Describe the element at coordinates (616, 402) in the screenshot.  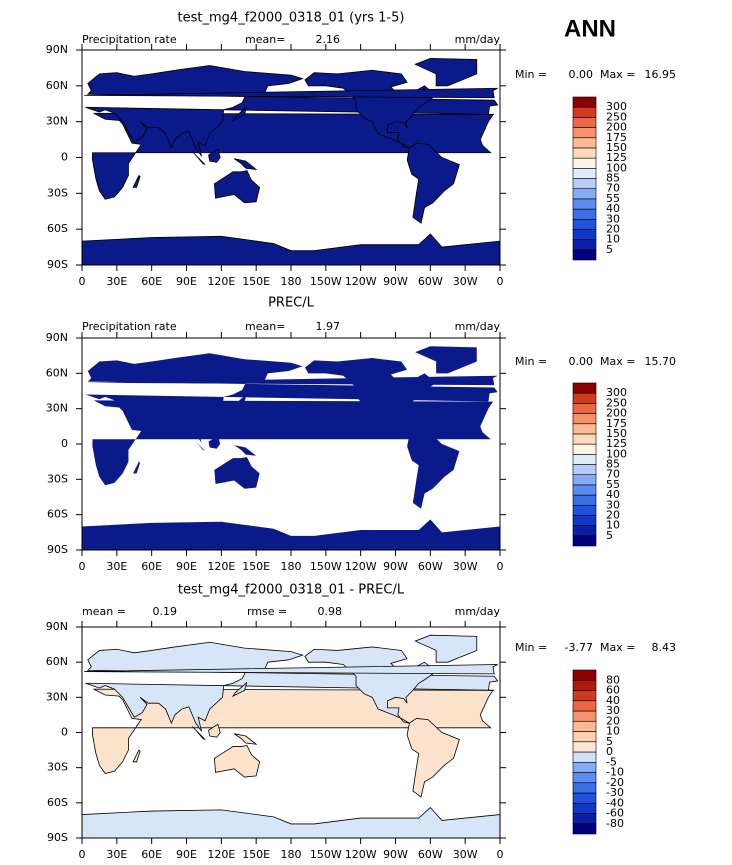
I see `colorbar-label: 250` at that location.